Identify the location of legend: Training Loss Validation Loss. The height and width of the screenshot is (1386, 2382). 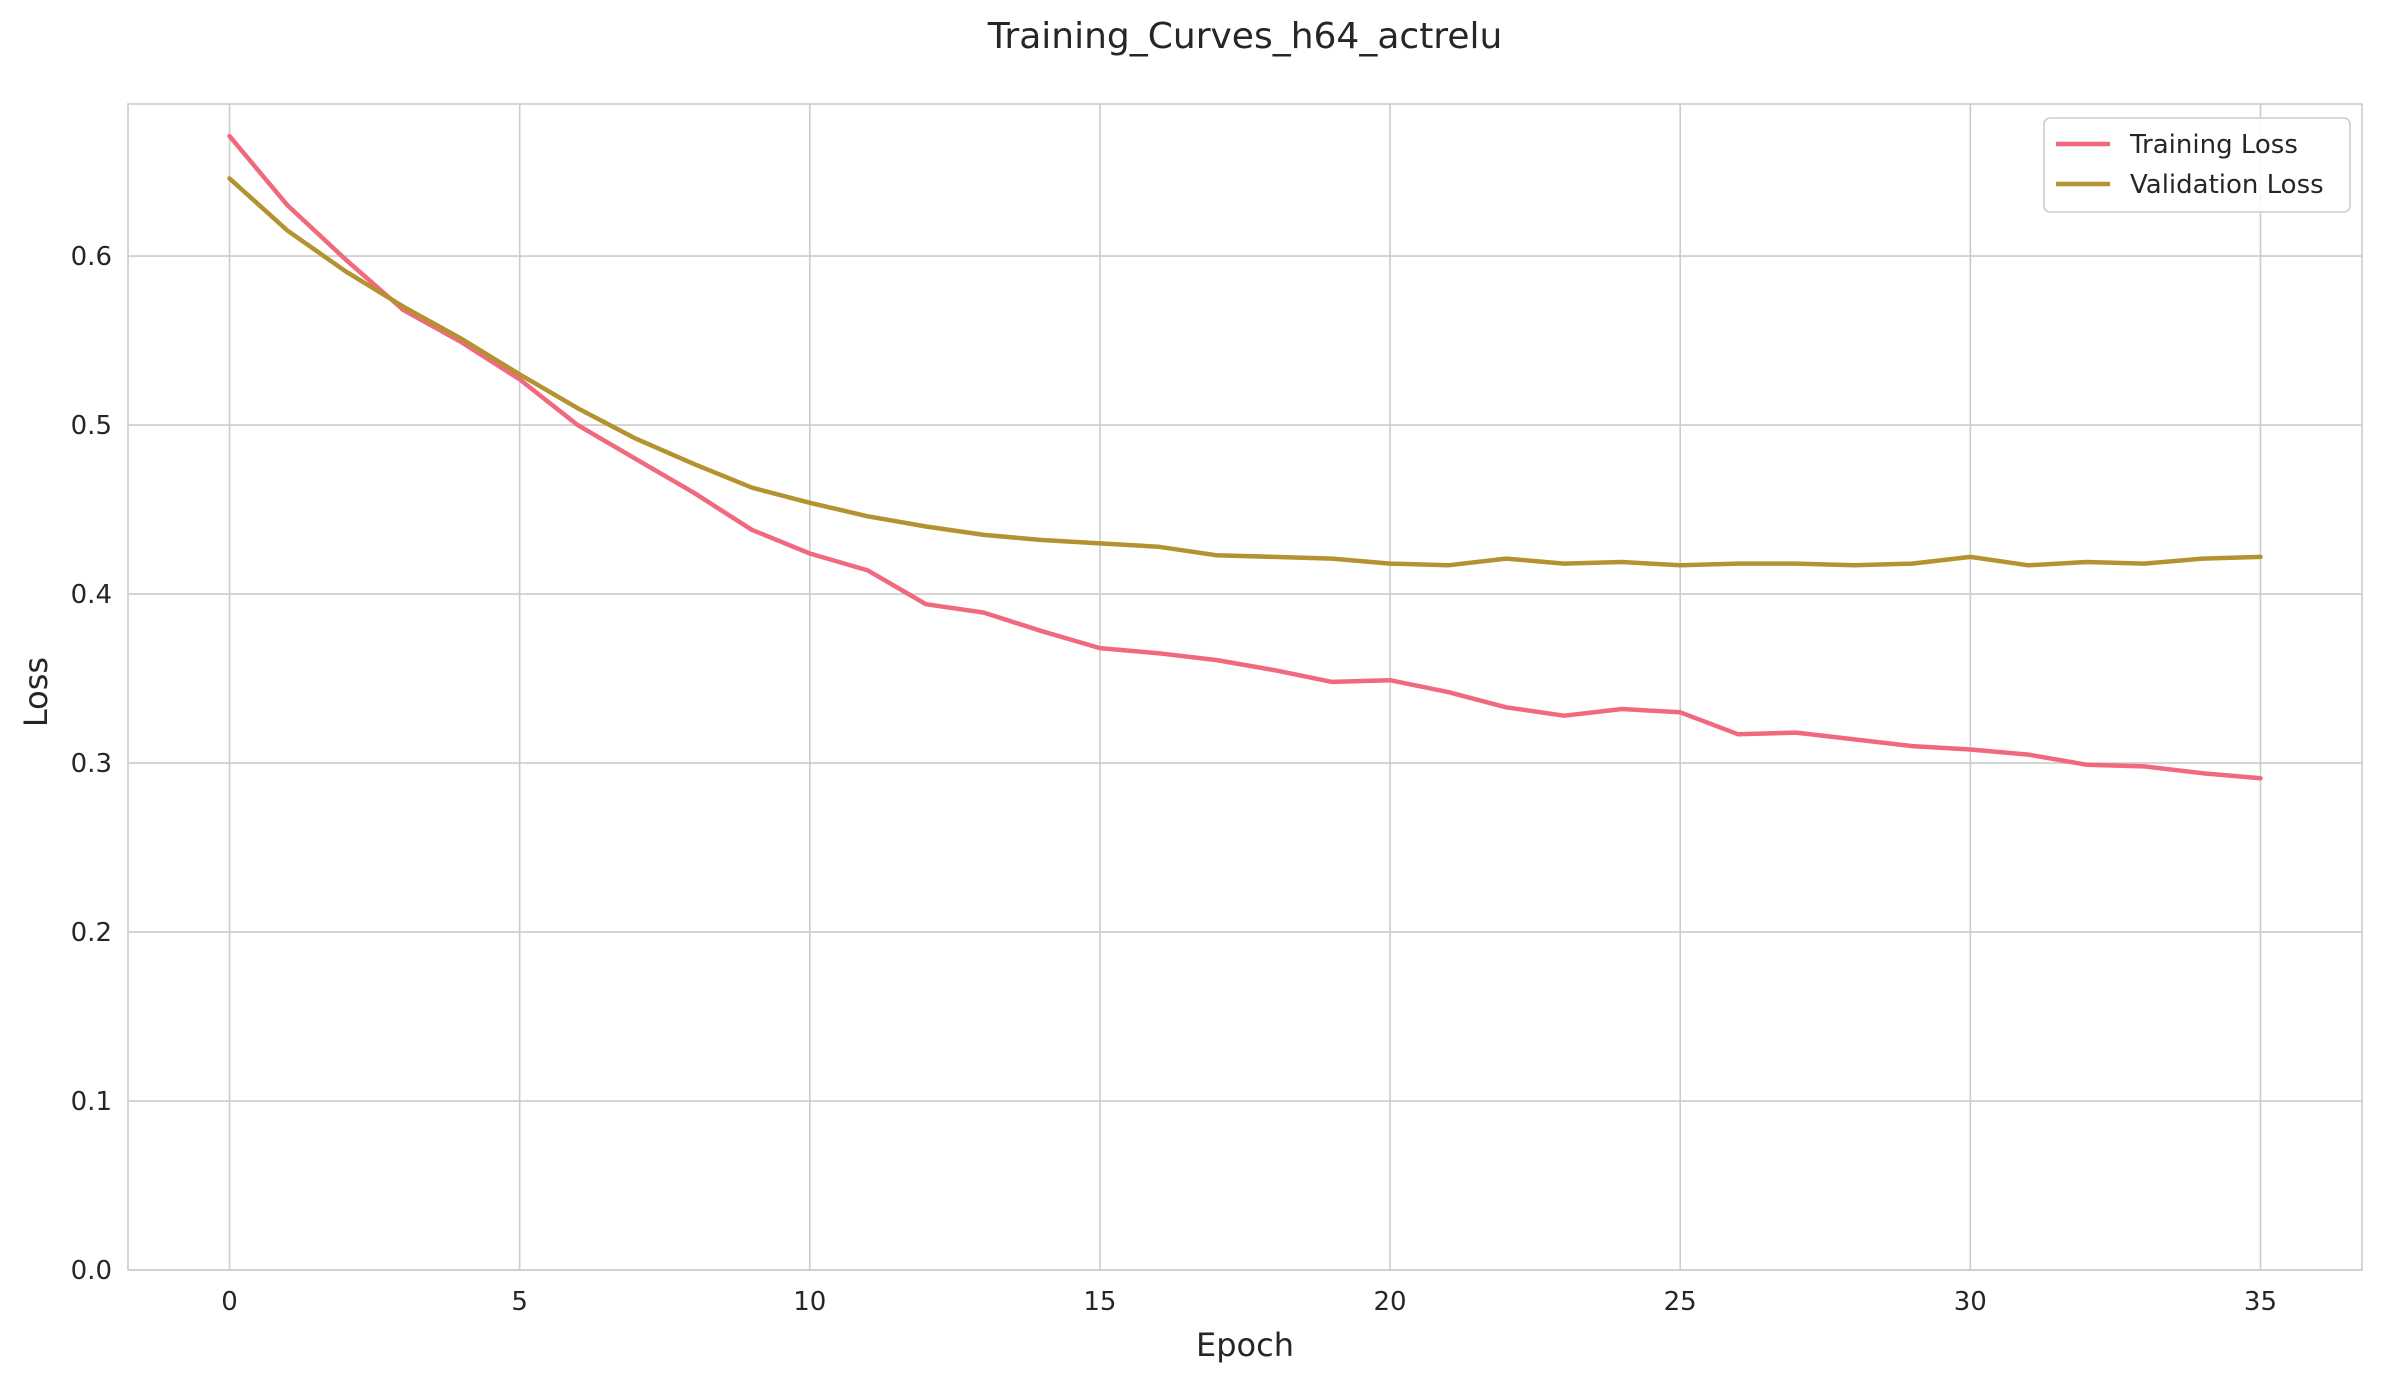
(2197, 165).